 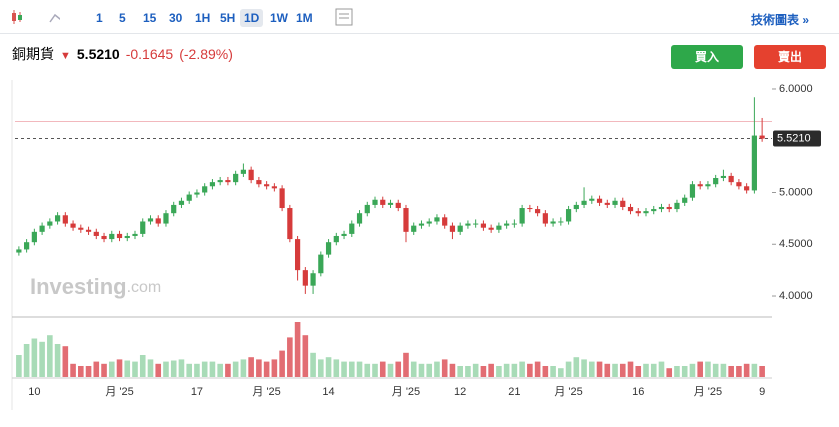 What do you see at coordinates (176, 18) in the screenshot?
I see `interval-option: 30` at bounding box center [176, 18].